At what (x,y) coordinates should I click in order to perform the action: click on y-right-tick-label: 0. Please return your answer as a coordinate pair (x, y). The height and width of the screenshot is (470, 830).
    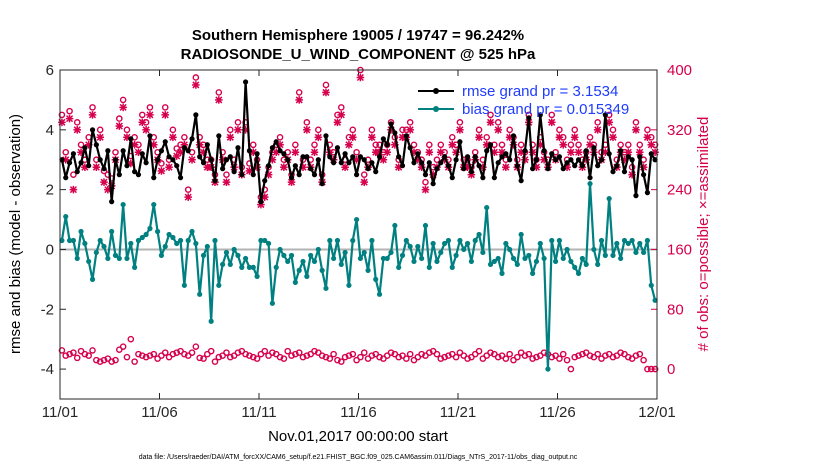
    Looking at the image, I should click on (671, 369).